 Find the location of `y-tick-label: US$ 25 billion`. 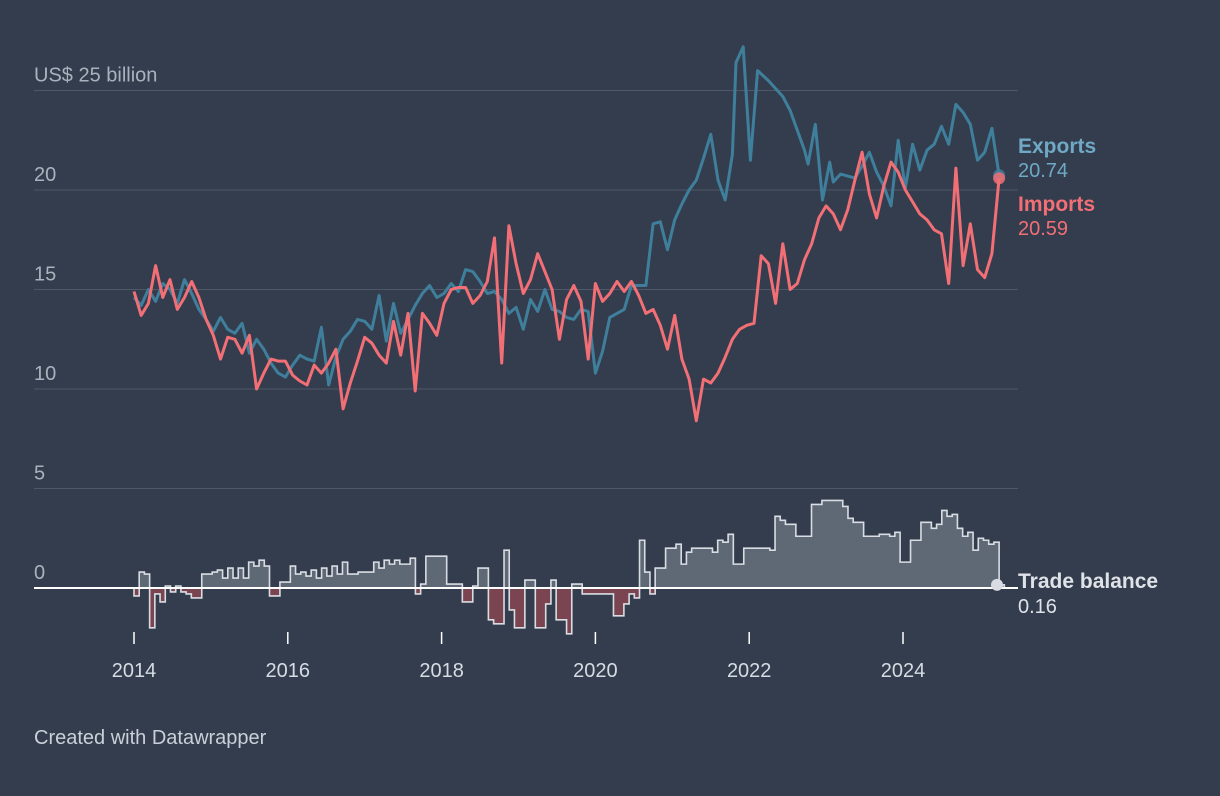

y-tick-label: US$ 25 billion is located at coordinates (95, 76).